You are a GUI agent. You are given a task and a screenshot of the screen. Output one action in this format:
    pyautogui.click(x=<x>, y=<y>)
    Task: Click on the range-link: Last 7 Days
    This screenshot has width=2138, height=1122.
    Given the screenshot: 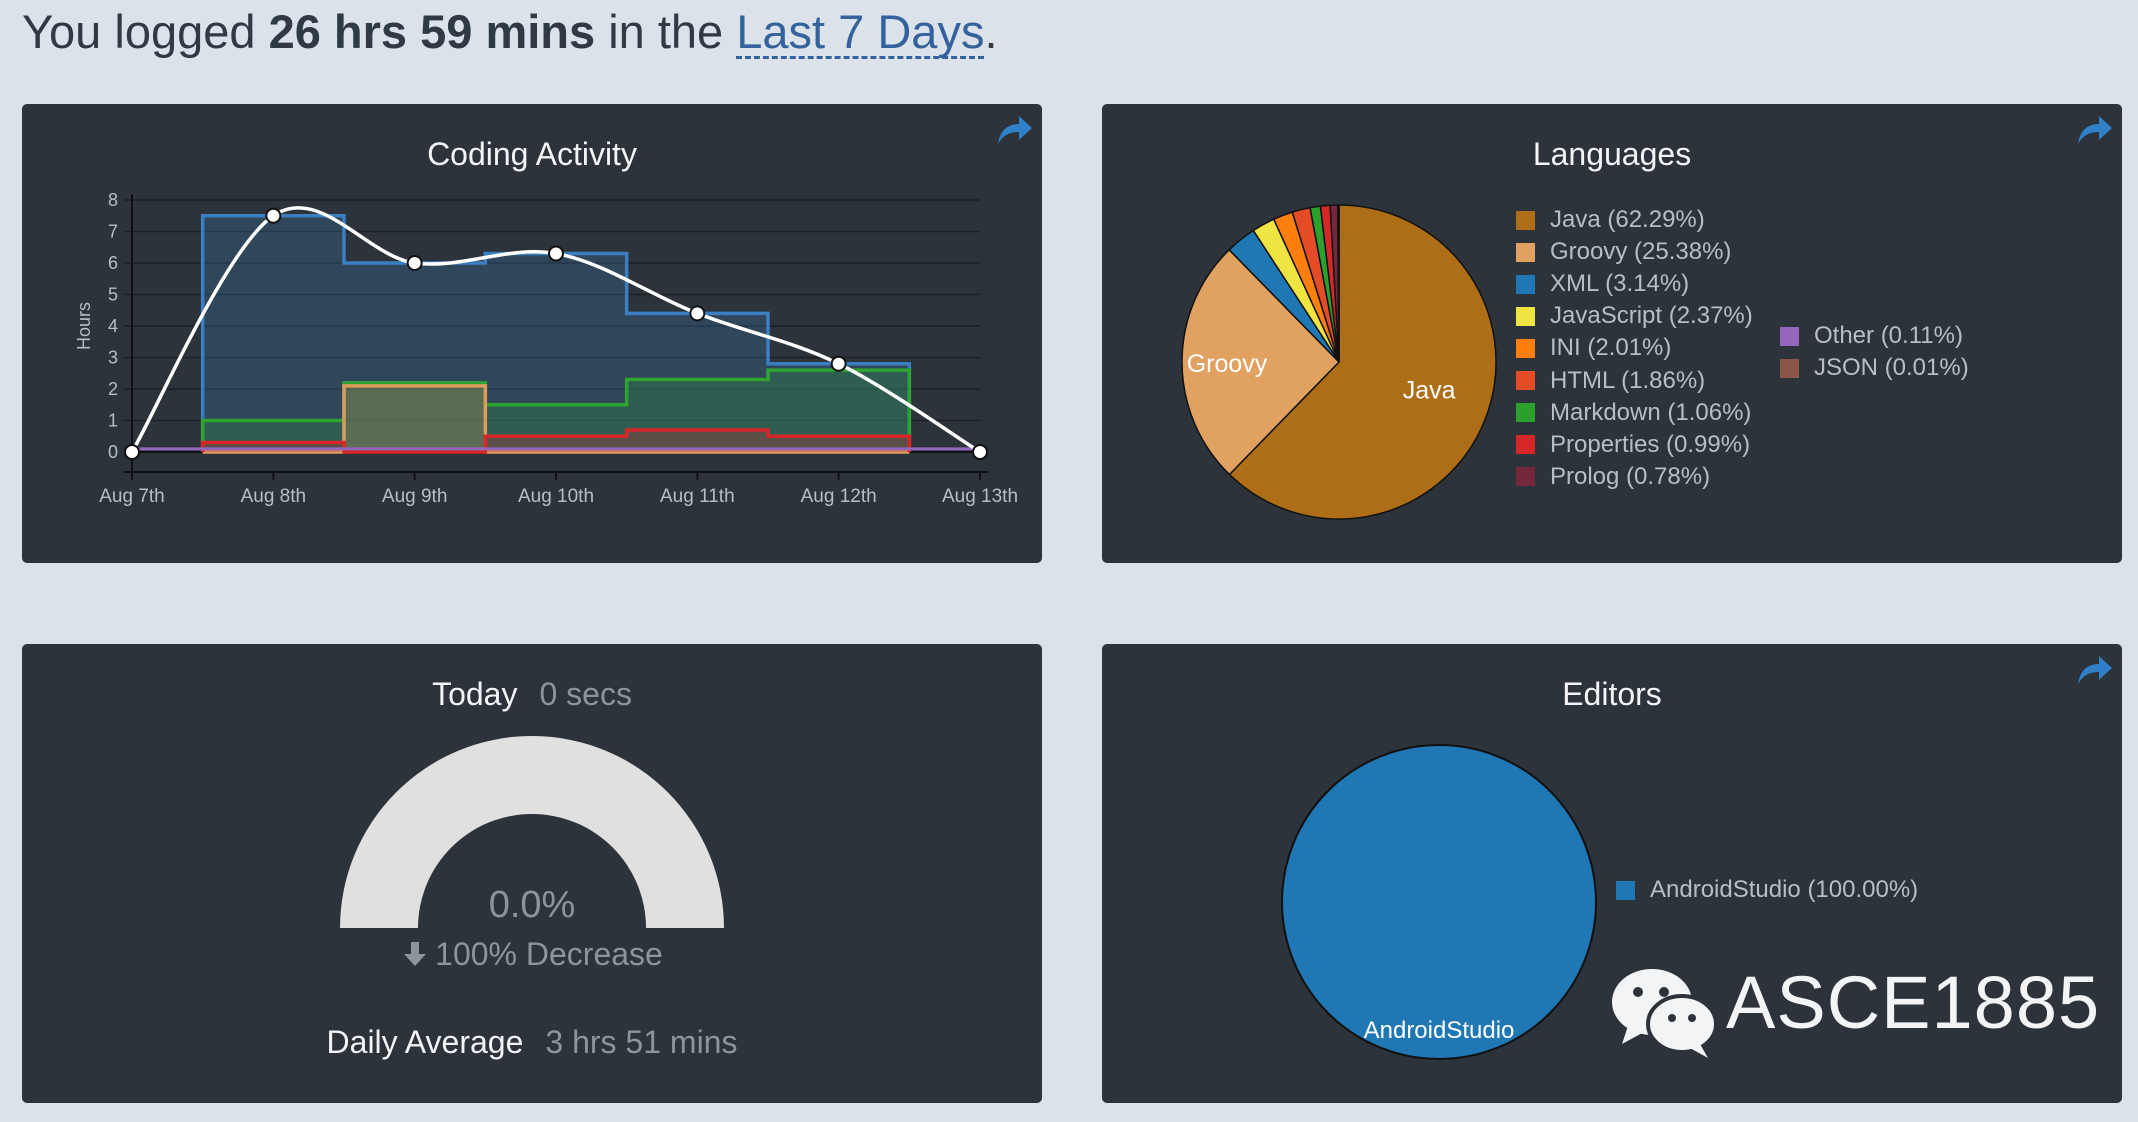 What is the action you would take?
    pyautogui.click(x=860, y=32)
    